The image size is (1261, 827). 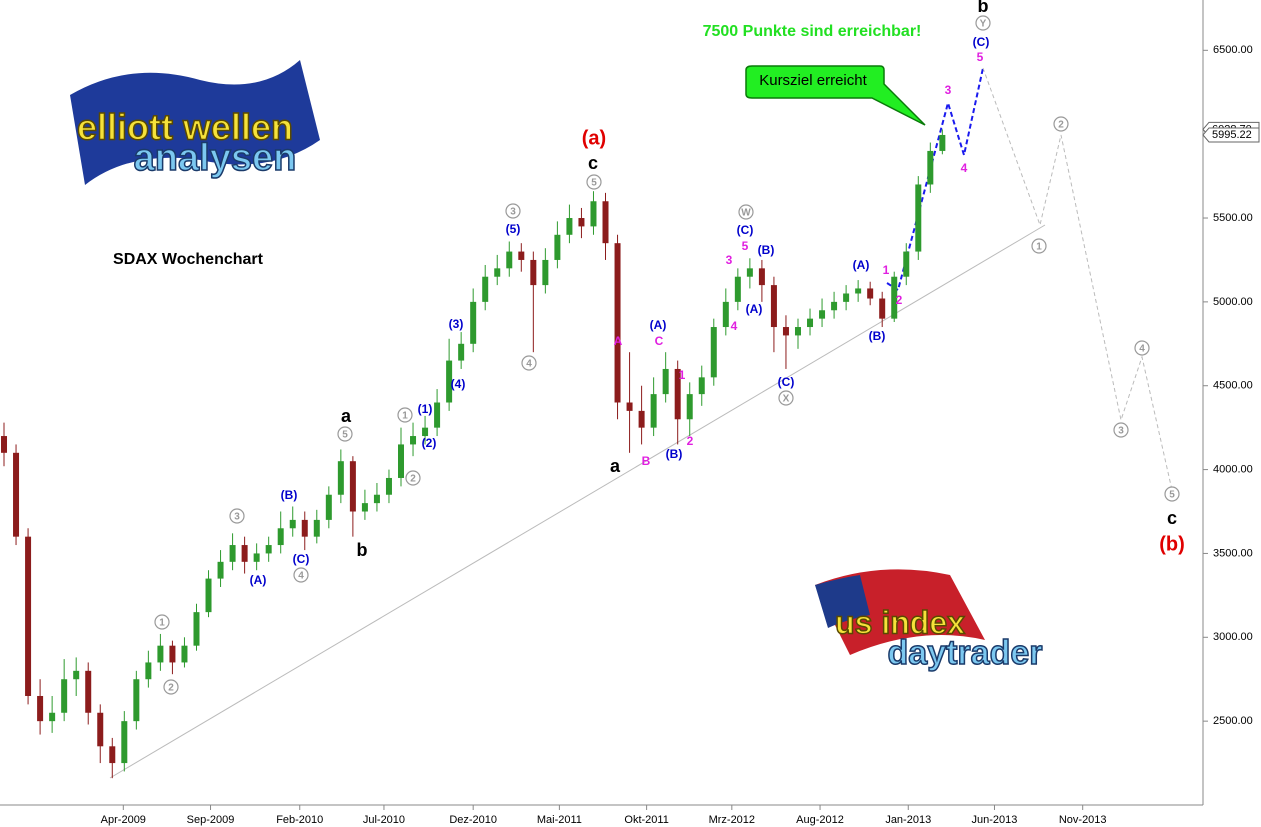 What do you see at coordinates (1233, 469) in the screenshot?
I see `y-tick-label: 4000.00` at bounding box center [1233, 469].